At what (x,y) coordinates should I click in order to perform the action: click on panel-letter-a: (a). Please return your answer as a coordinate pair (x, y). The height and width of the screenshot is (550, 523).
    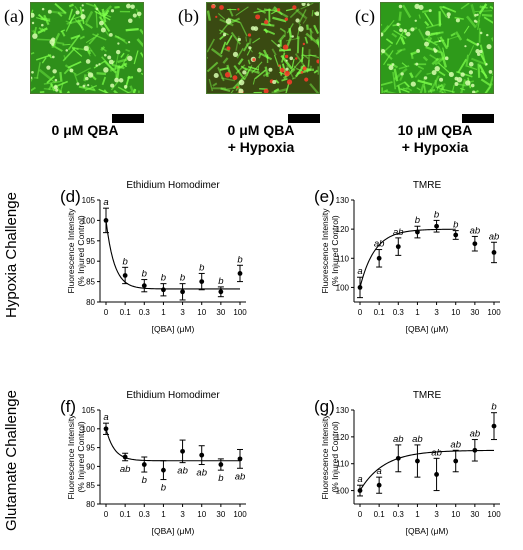
    Looking at the image, I should click on (14, 16).